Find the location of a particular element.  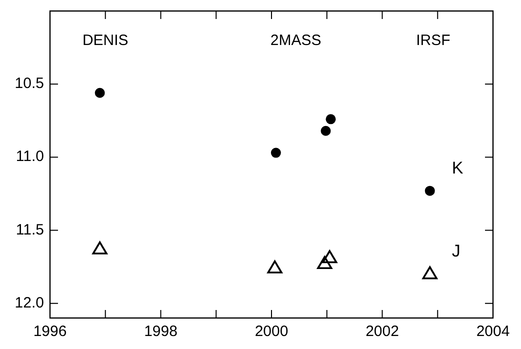

annotation: DENIS is located at coordinates (105, 40).